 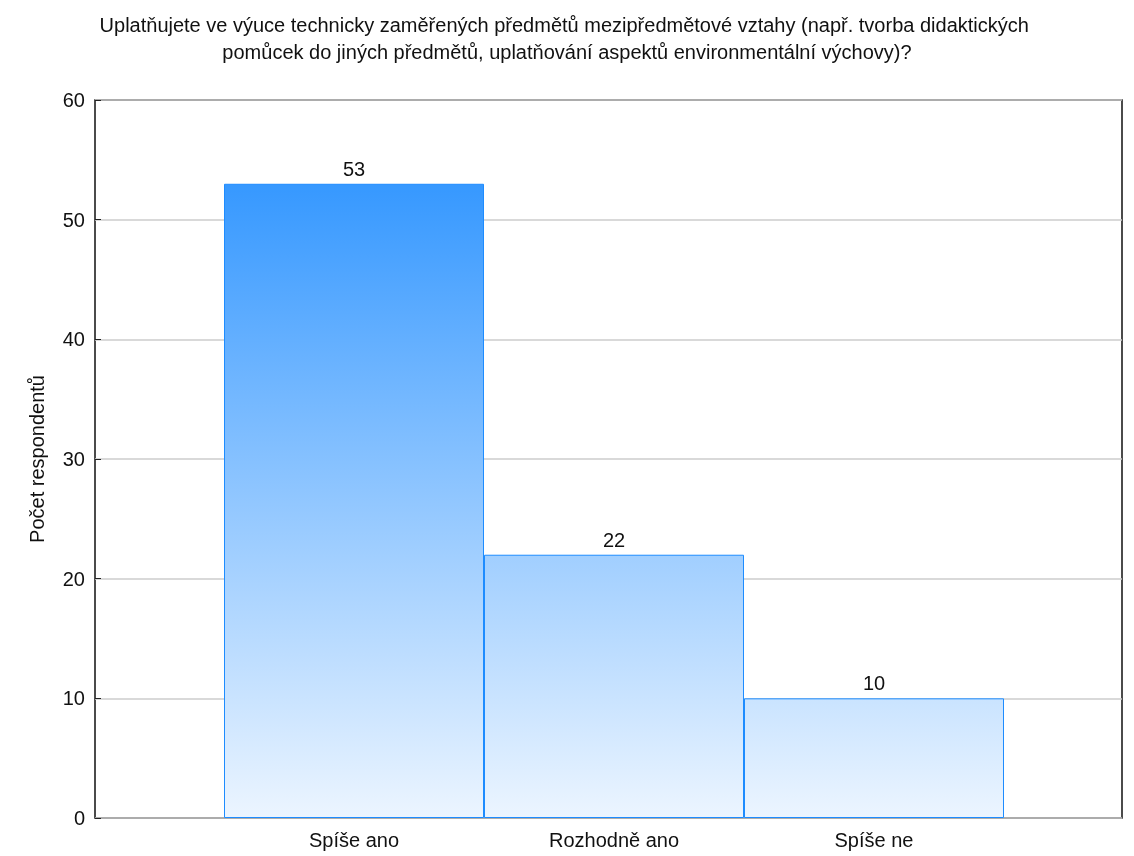 What do you see at coordinates (73, 578) in the screenshot?
I see `y-tick-label: 20` at bounding box center [73, 578].